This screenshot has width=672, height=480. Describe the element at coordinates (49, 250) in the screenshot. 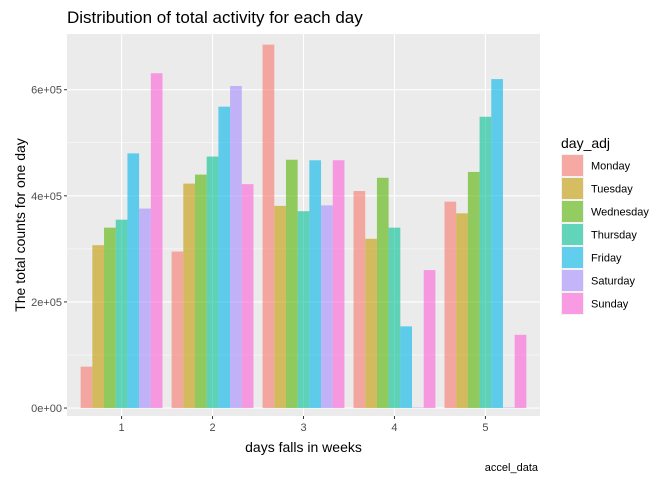

I see `y-axis: 0e+00 2e+05 4e+05 6e+05` at that location.